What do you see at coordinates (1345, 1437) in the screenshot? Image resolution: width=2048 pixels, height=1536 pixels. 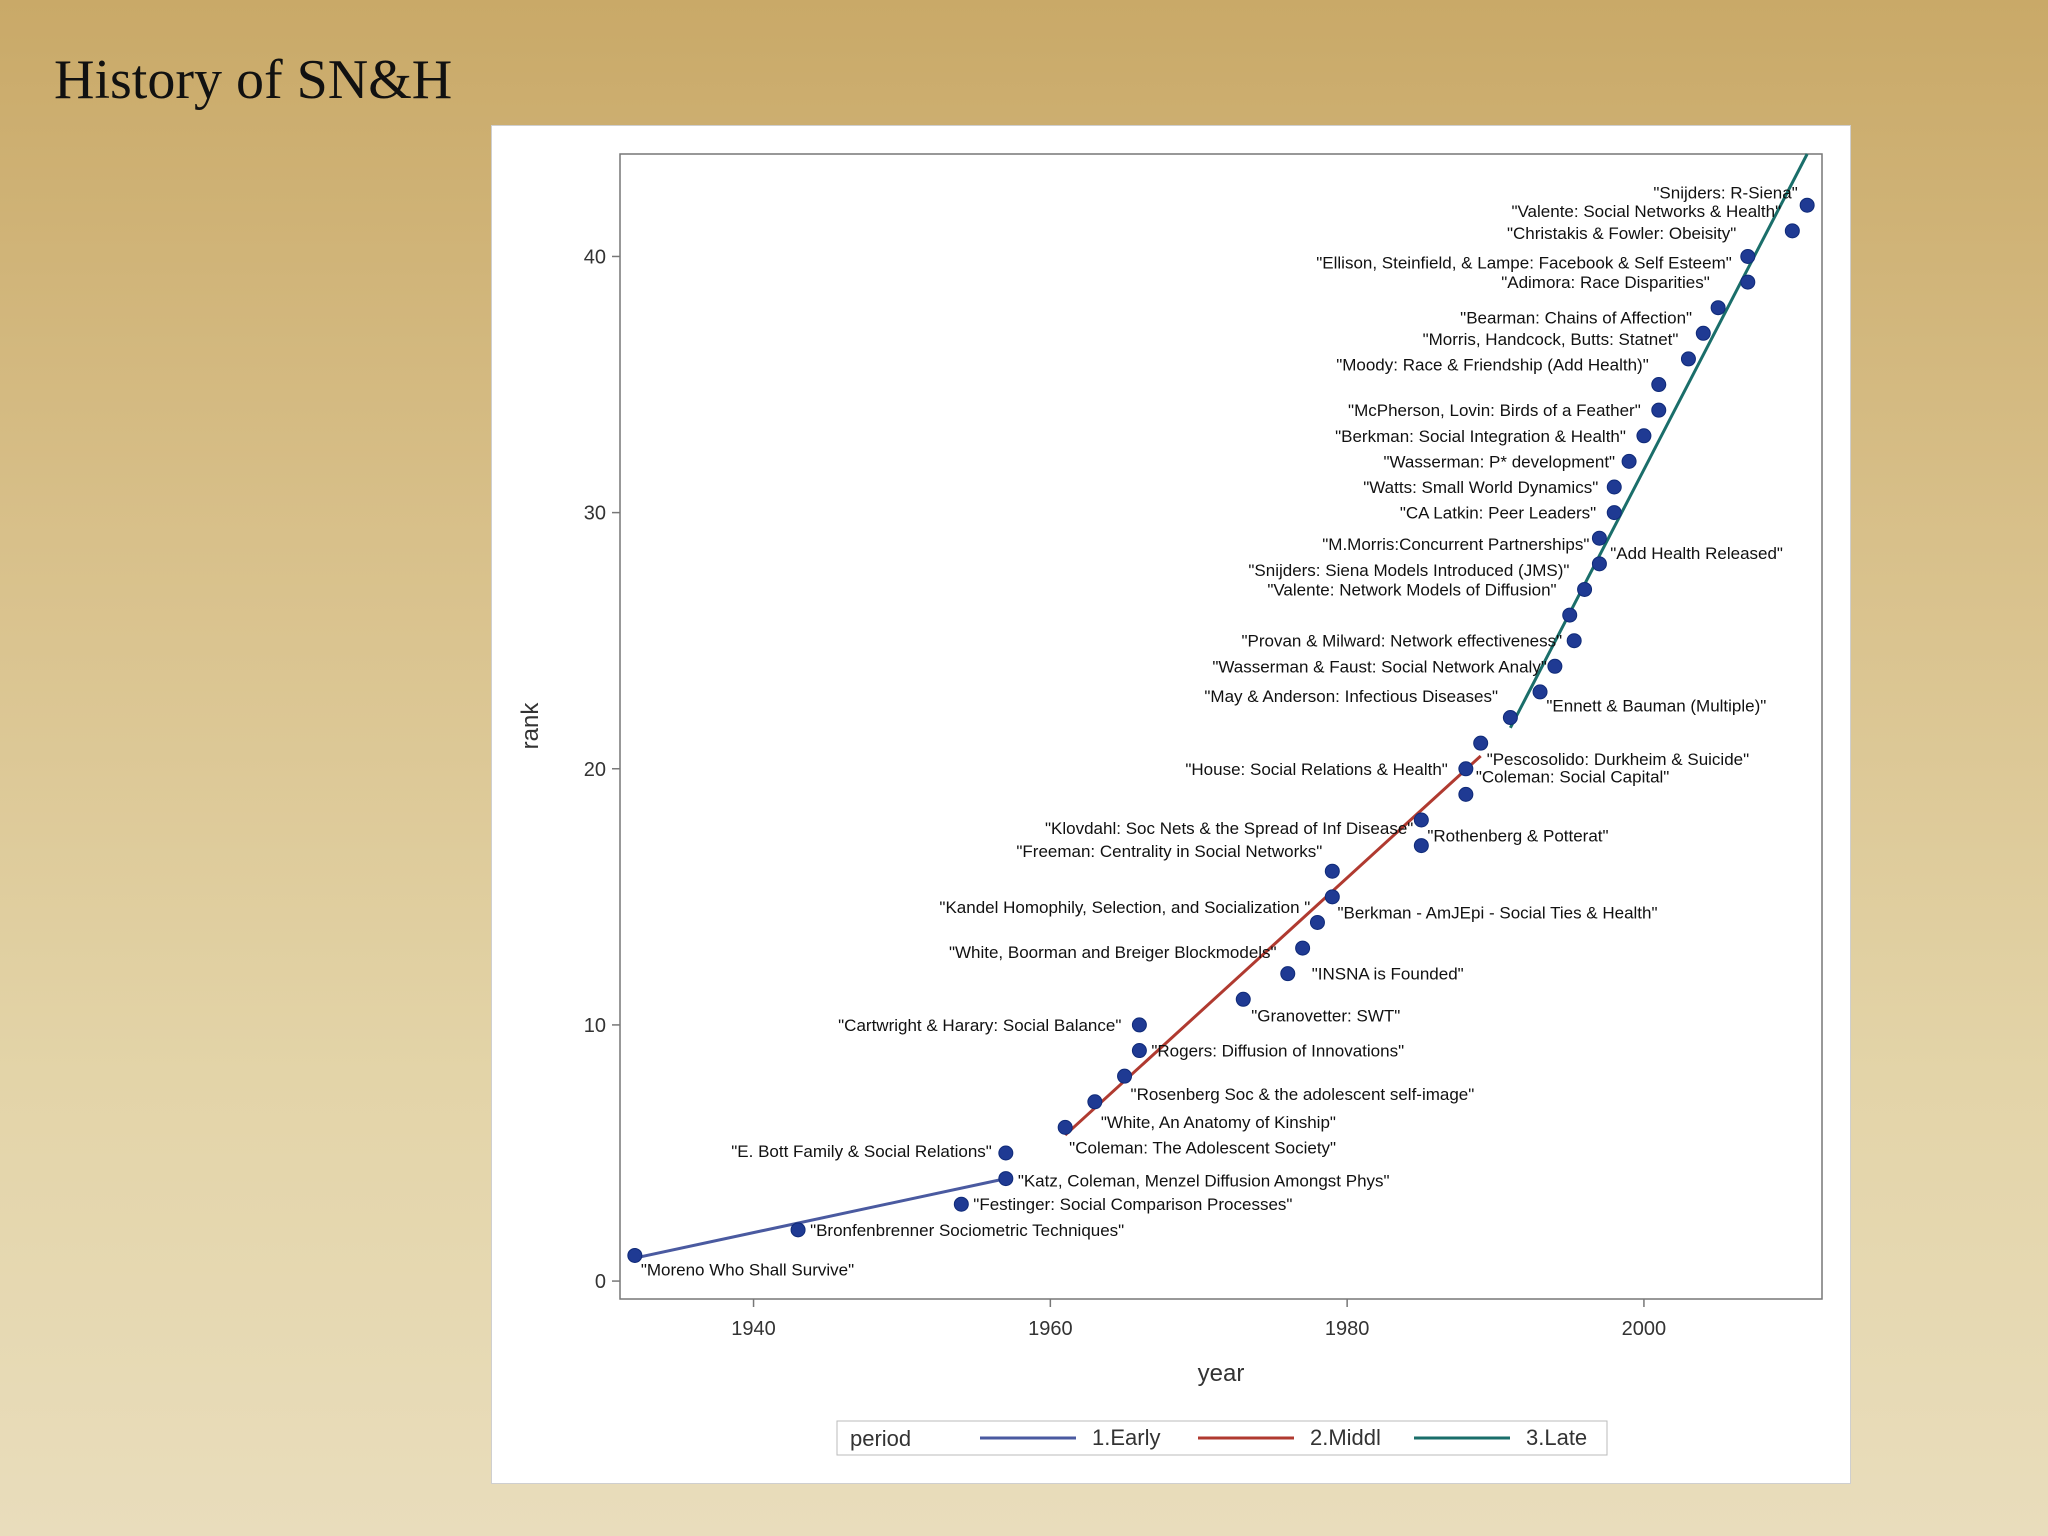 I see `legend-entry: 2.Middl` at bounding box center [1345, 1437].